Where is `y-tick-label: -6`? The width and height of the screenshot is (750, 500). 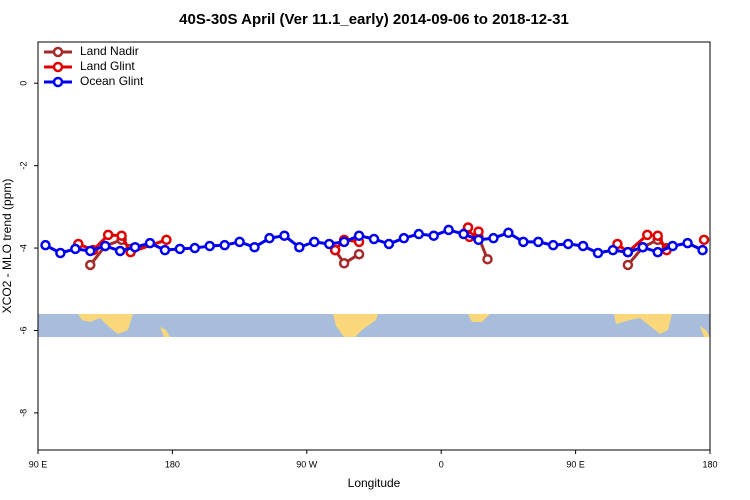
y-tick-label: -6 is located at coordinates (23, 330).